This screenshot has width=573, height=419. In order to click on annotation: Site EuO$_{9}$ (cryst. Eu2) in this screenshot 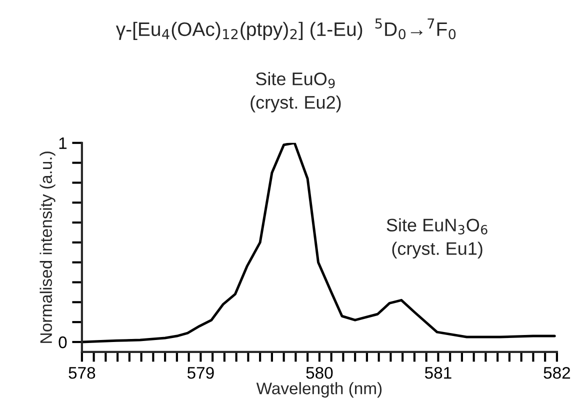, I will do `click(295, 92)`.